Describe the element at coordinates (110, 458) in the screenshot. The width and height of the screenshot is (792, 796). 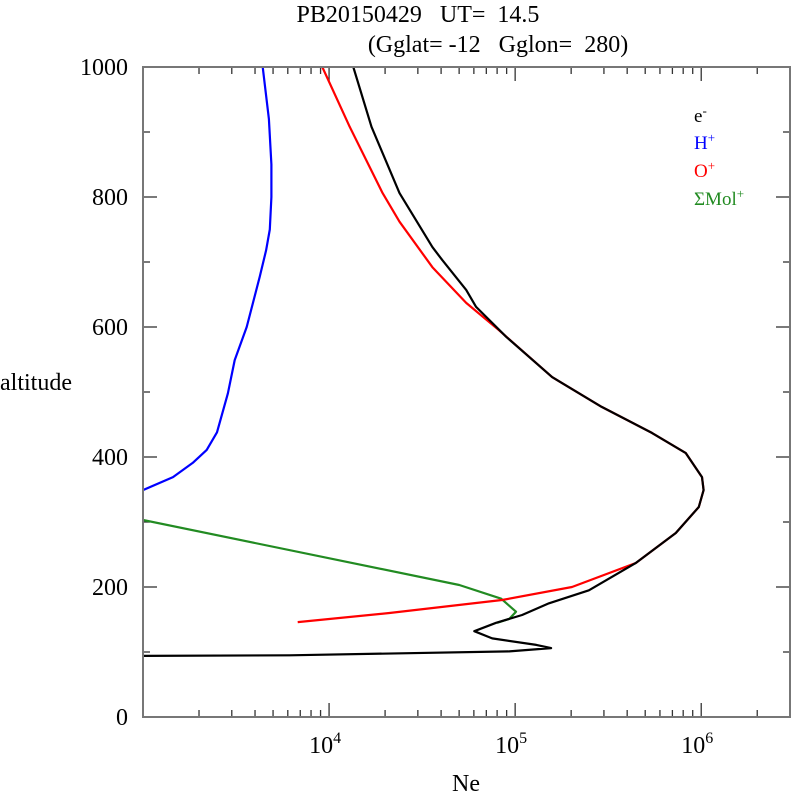
I see `y-tick-label: 400` at that location.